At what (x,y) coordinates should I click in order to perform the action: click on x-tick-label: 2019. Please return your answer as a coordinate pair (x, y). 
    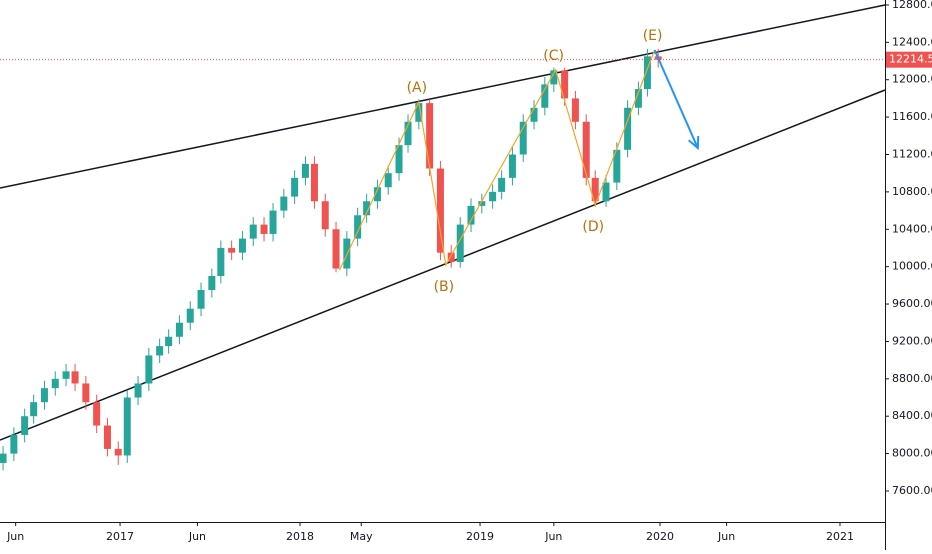
    Looking at the image, I should click on (480, 536).